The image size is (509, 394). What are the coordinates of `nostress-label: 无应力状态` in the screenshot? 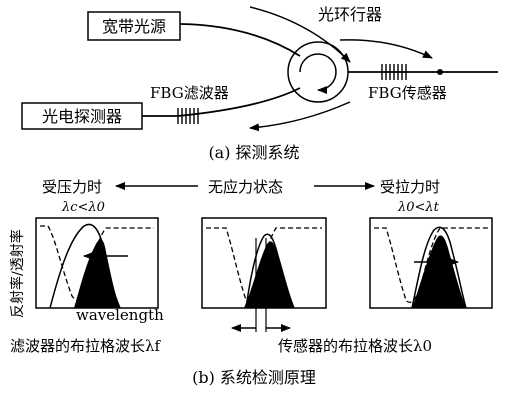 It's located at (245, 187).